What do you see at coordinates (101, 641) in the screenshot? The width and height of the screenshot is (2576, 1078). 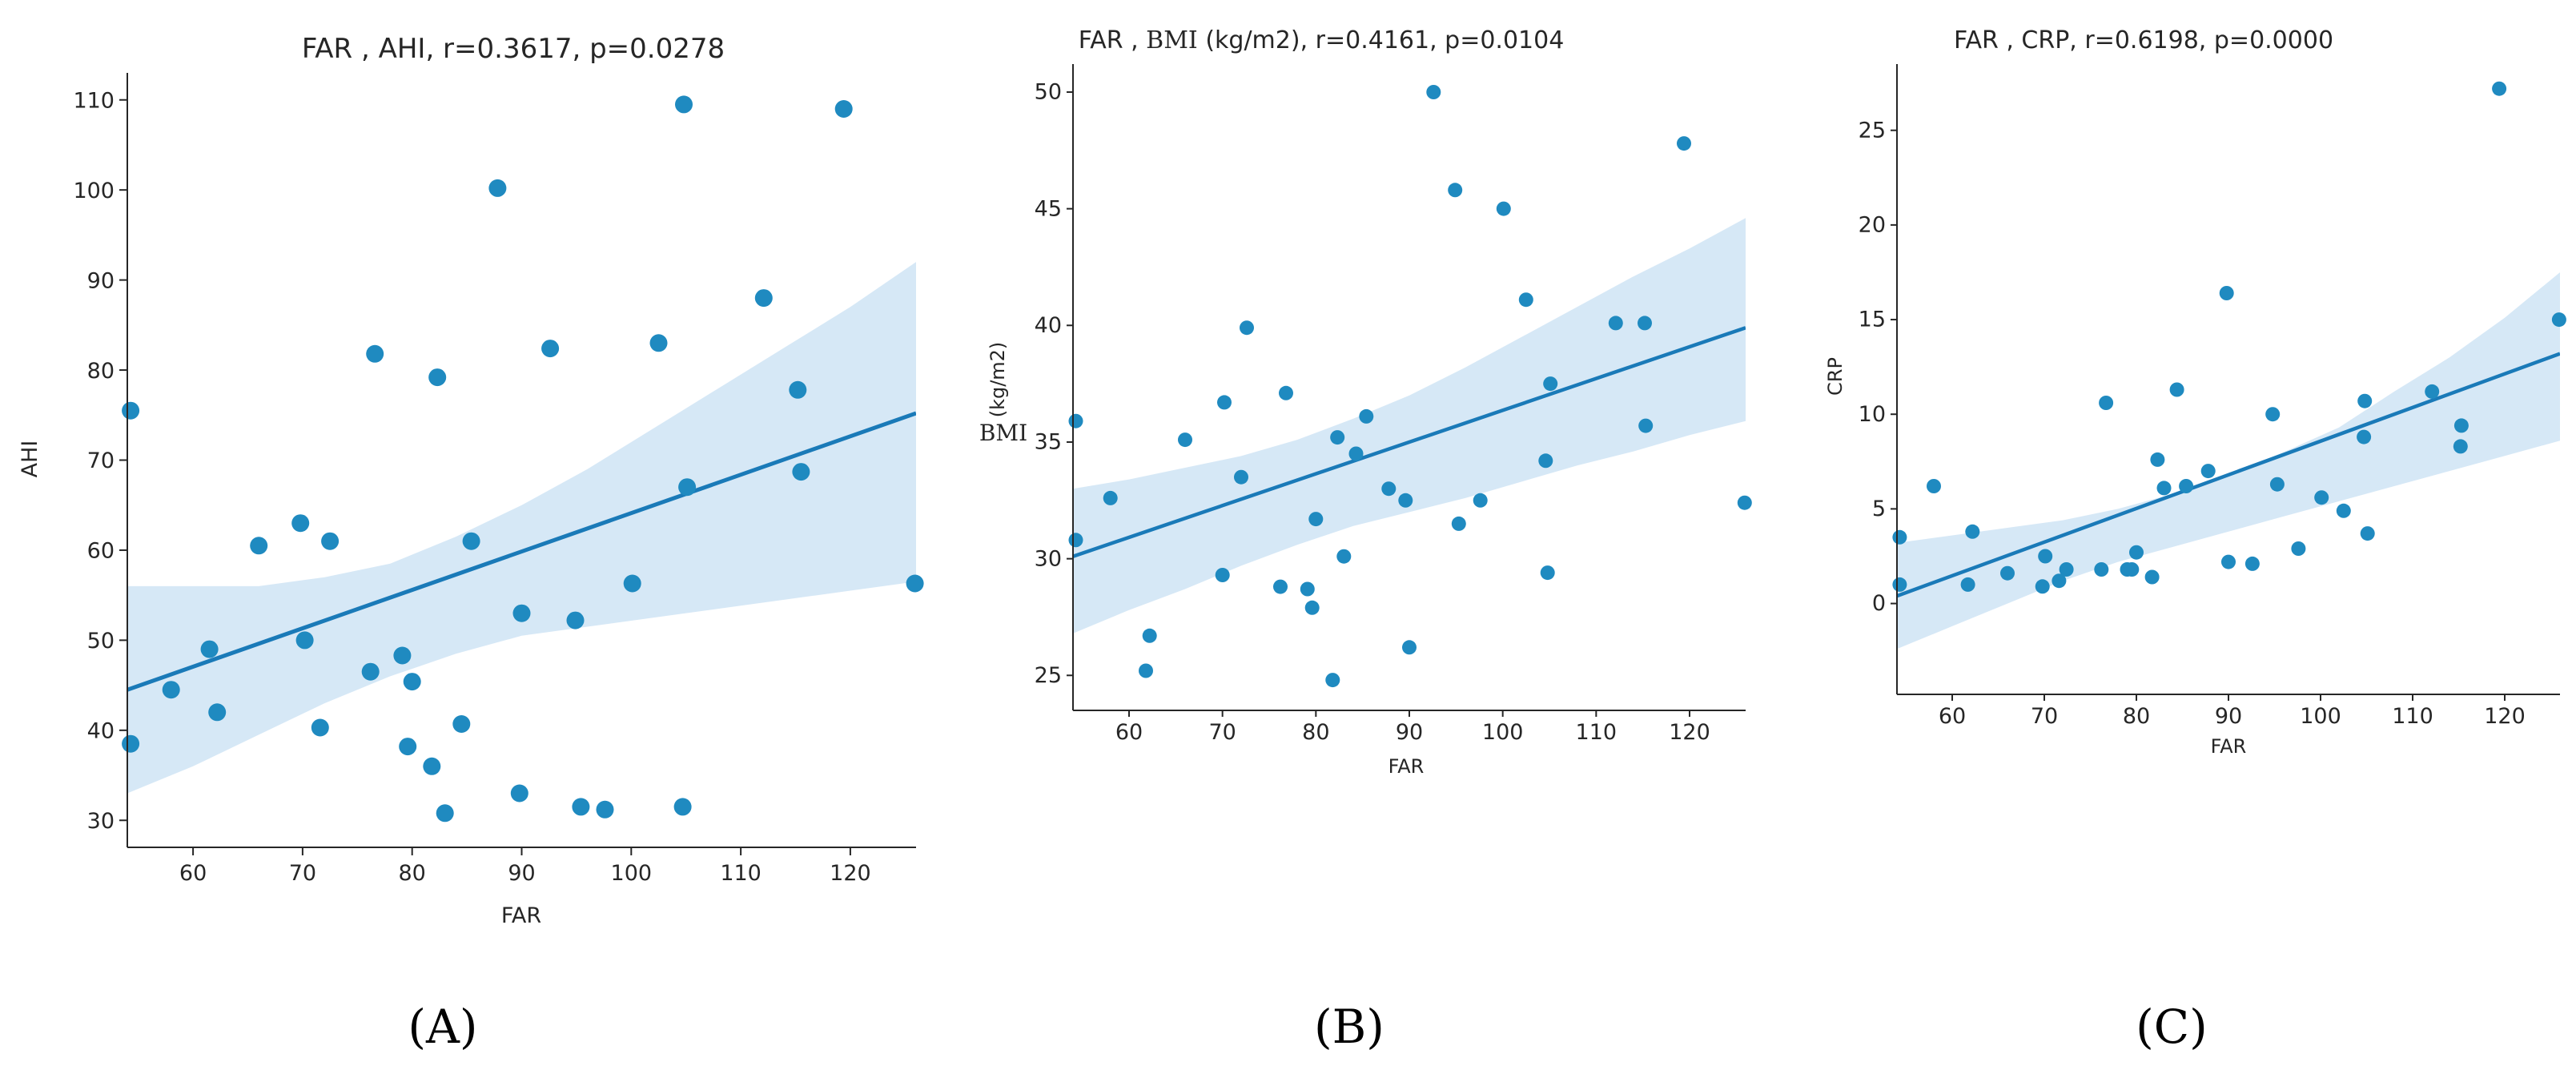 I see `chart-a-y-tick-label: 50` at bounding box center [101, 641].